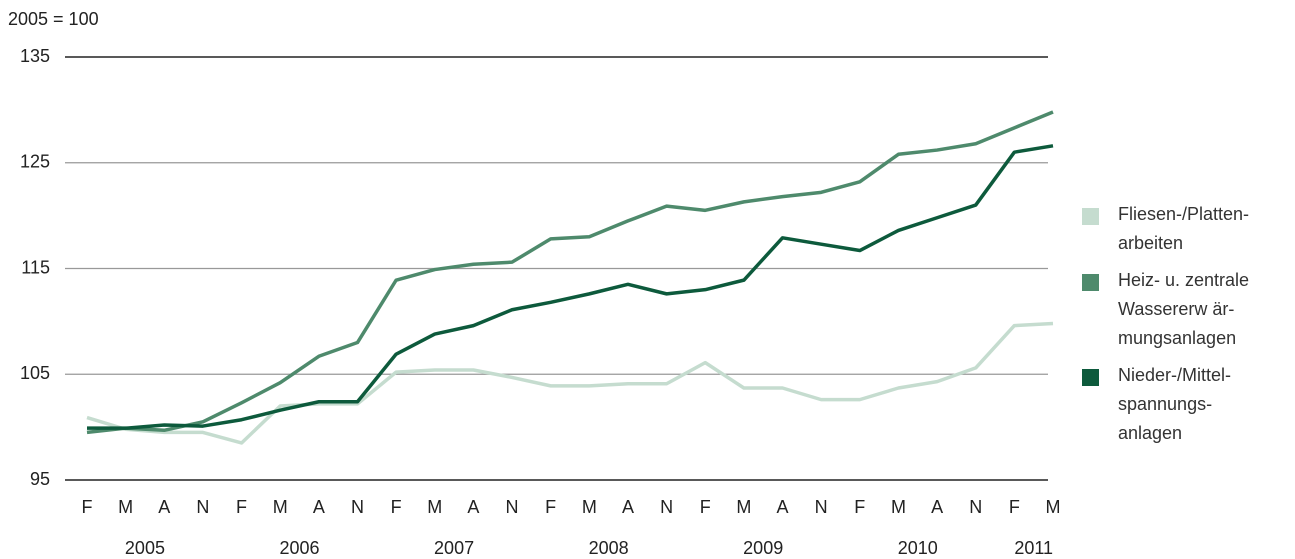 This screenshot has height=559, width=1295. Describe the element at coordinates (145, 548) in the screenshot. I see `year-label: 2005` at that location.